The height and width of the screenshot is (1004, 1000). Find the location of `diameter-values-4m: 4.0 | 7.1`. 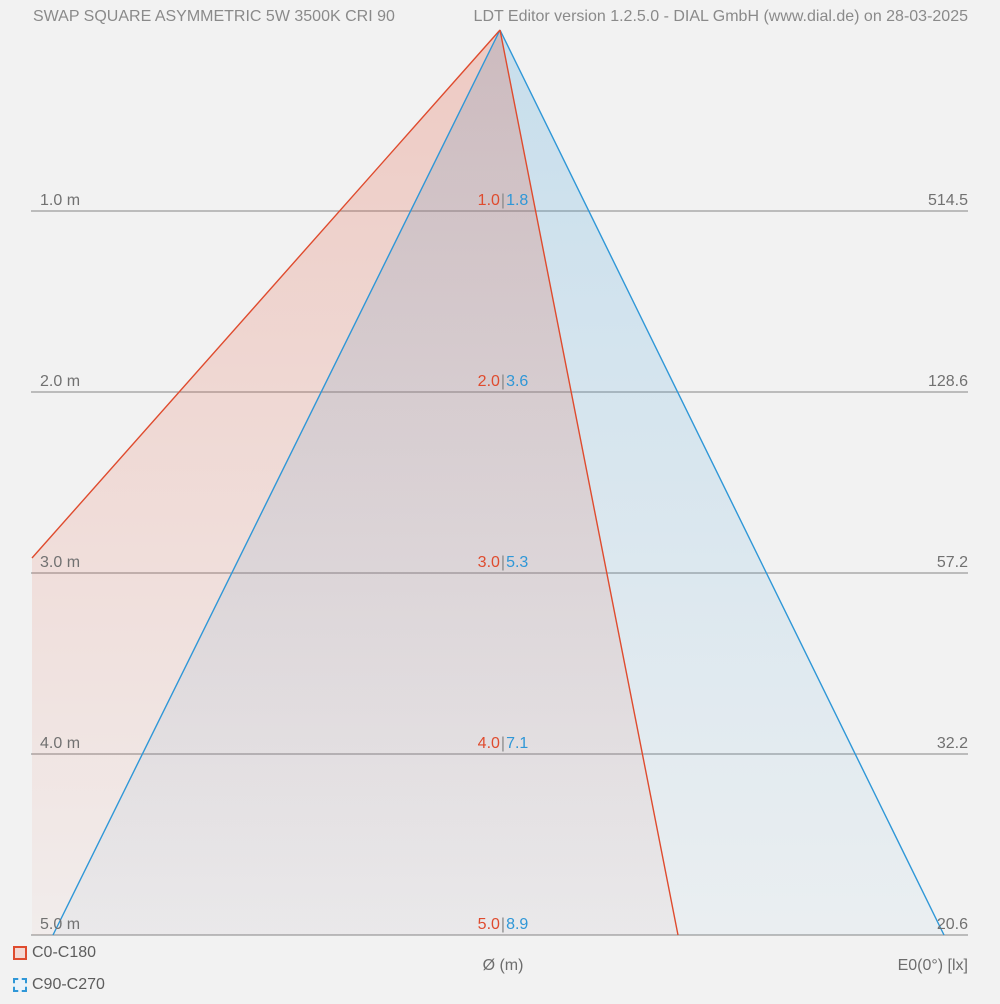

diameter-values-4m: 4.0 | 7.1 is located at coordinates (503, 743).